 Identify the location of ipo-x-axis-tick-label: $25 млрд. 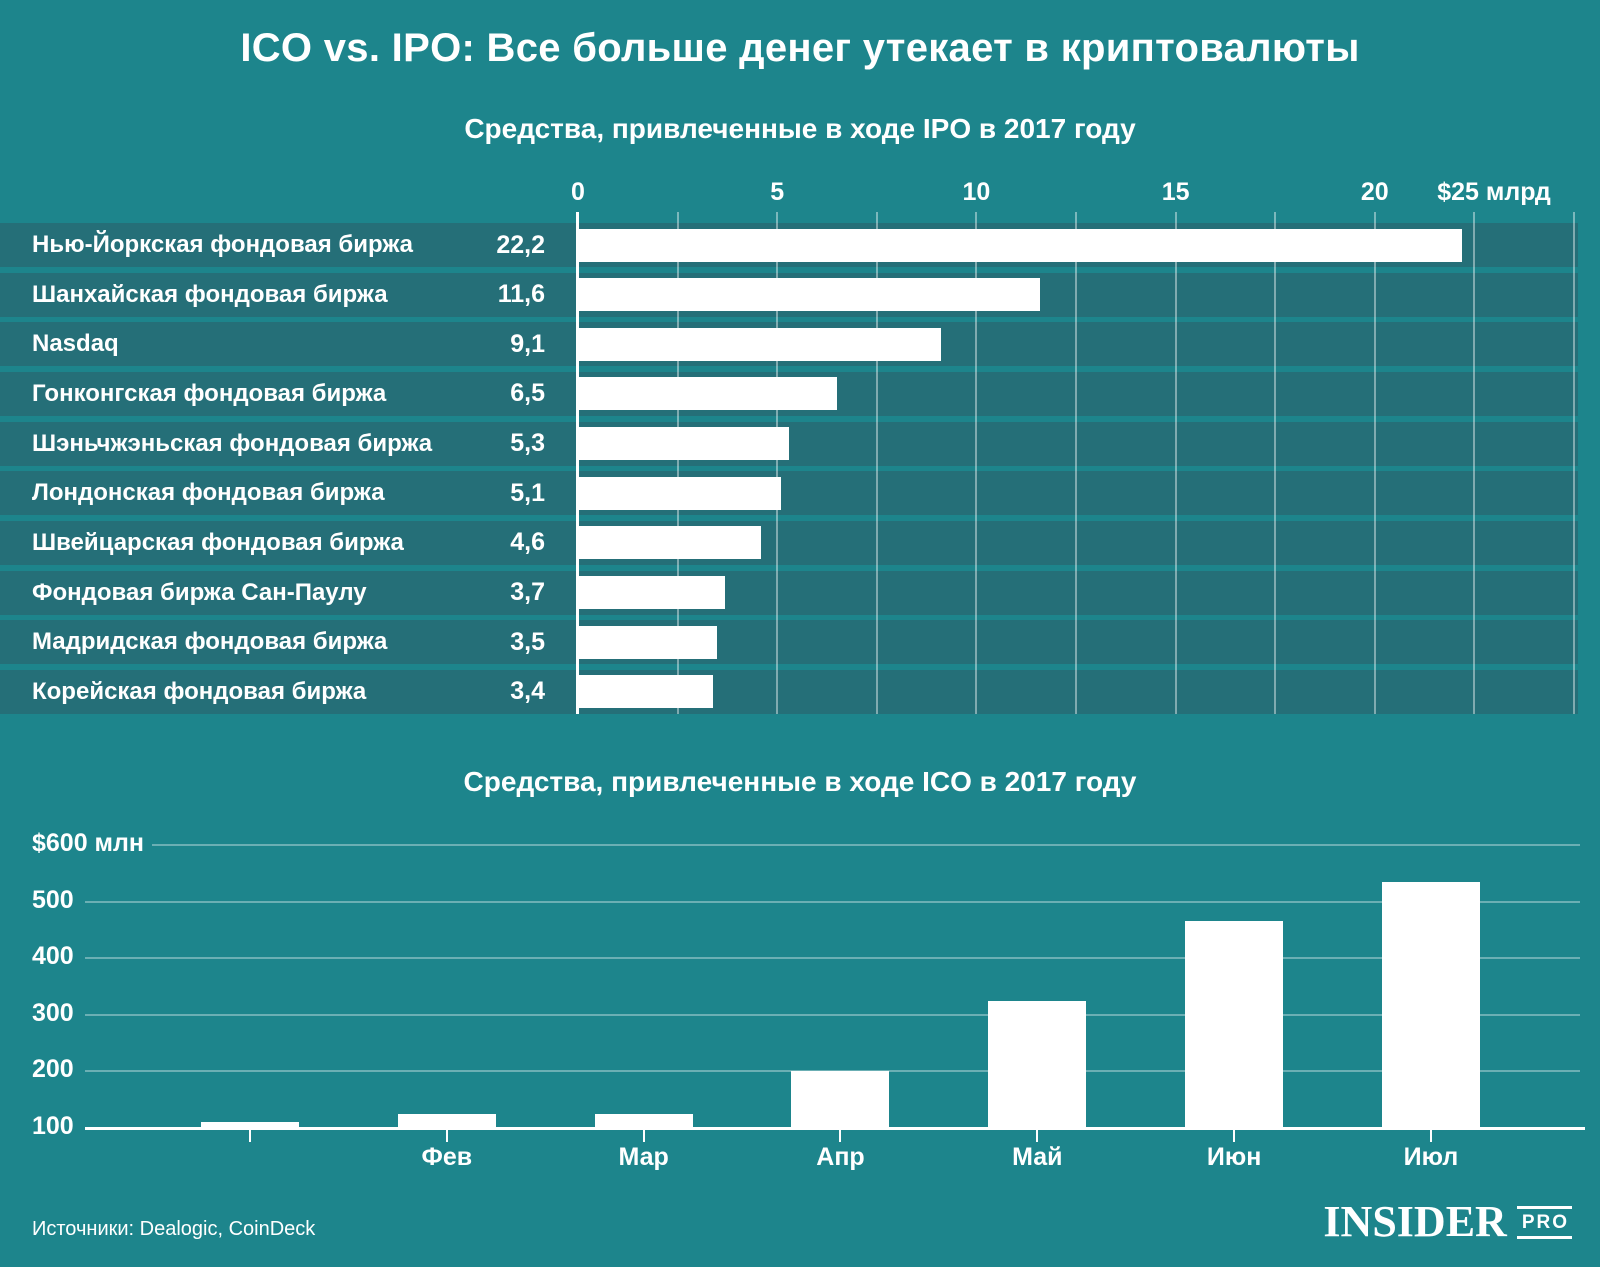
(1494, 192).